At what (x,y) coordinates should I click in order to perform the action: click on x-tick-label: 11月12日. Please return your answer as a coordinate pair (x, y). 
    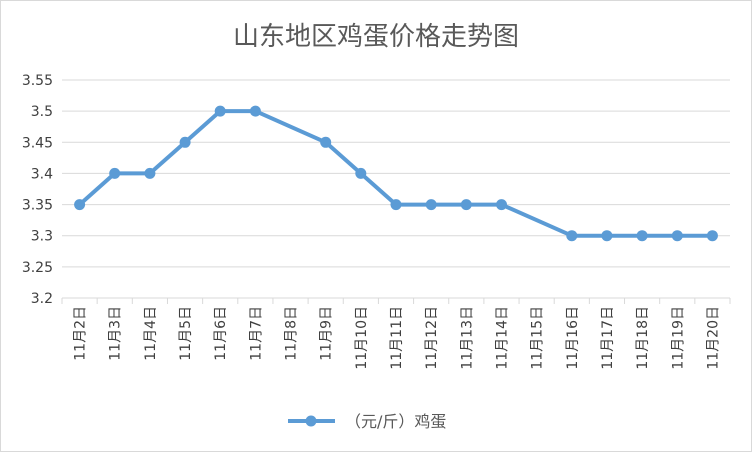
    Looking at the image, I should click on (432, 338).